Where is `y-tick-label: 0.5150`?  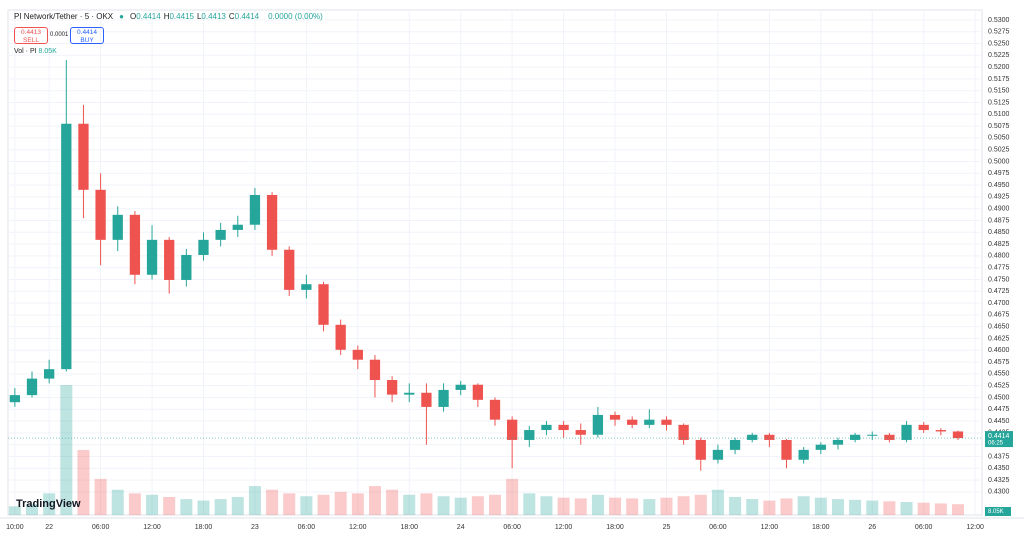 y-tick-label: 0.5150 is located at coordinates (999, 91).